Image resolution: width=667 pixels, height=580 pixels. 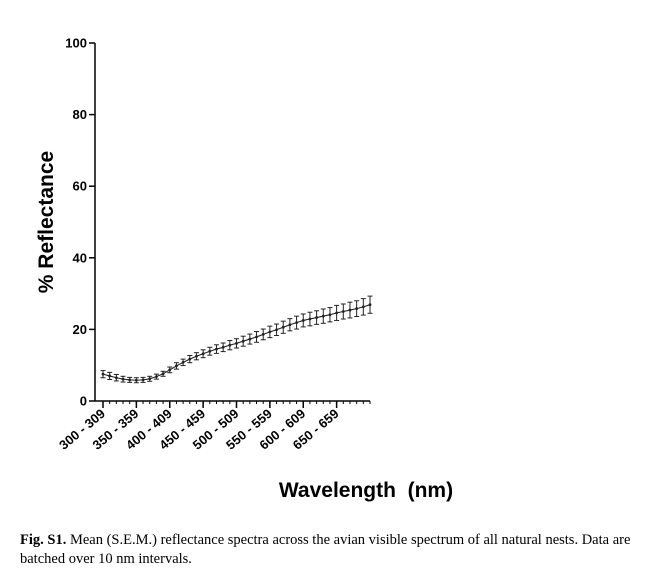 I want to click on y-axis: 0 20 40 60 80 100, so click(x=80, y=222).